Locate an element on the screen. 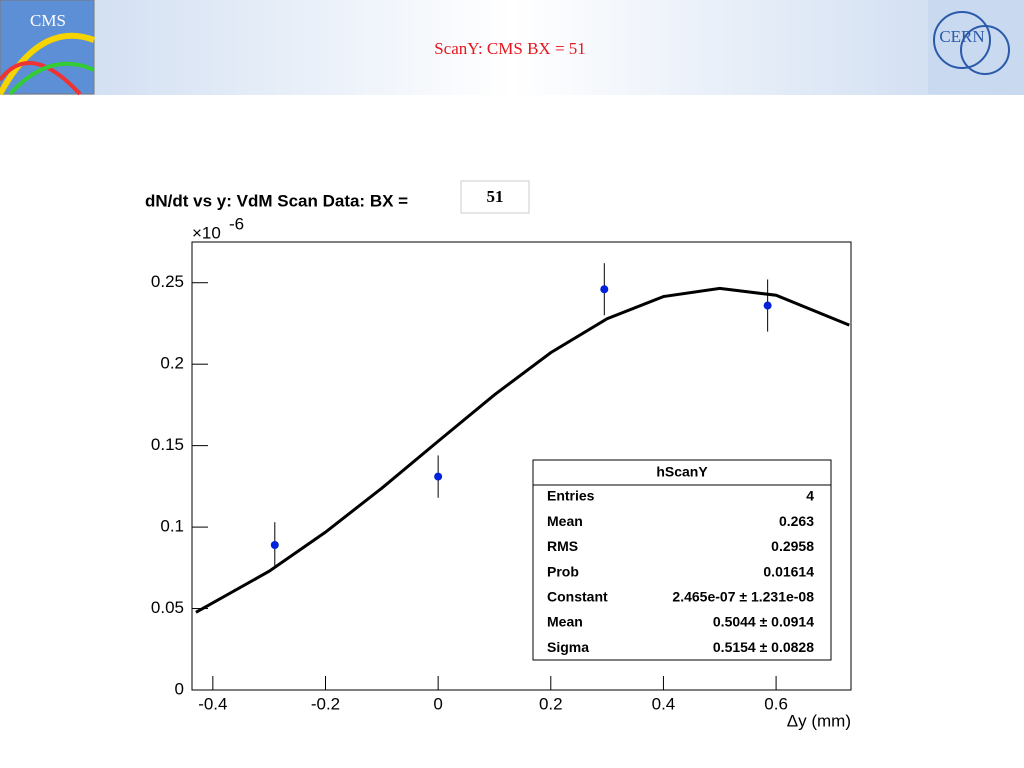 This screenshot has height=768, width=1024. stats-value: 4 is located at coordinates (810, 496).